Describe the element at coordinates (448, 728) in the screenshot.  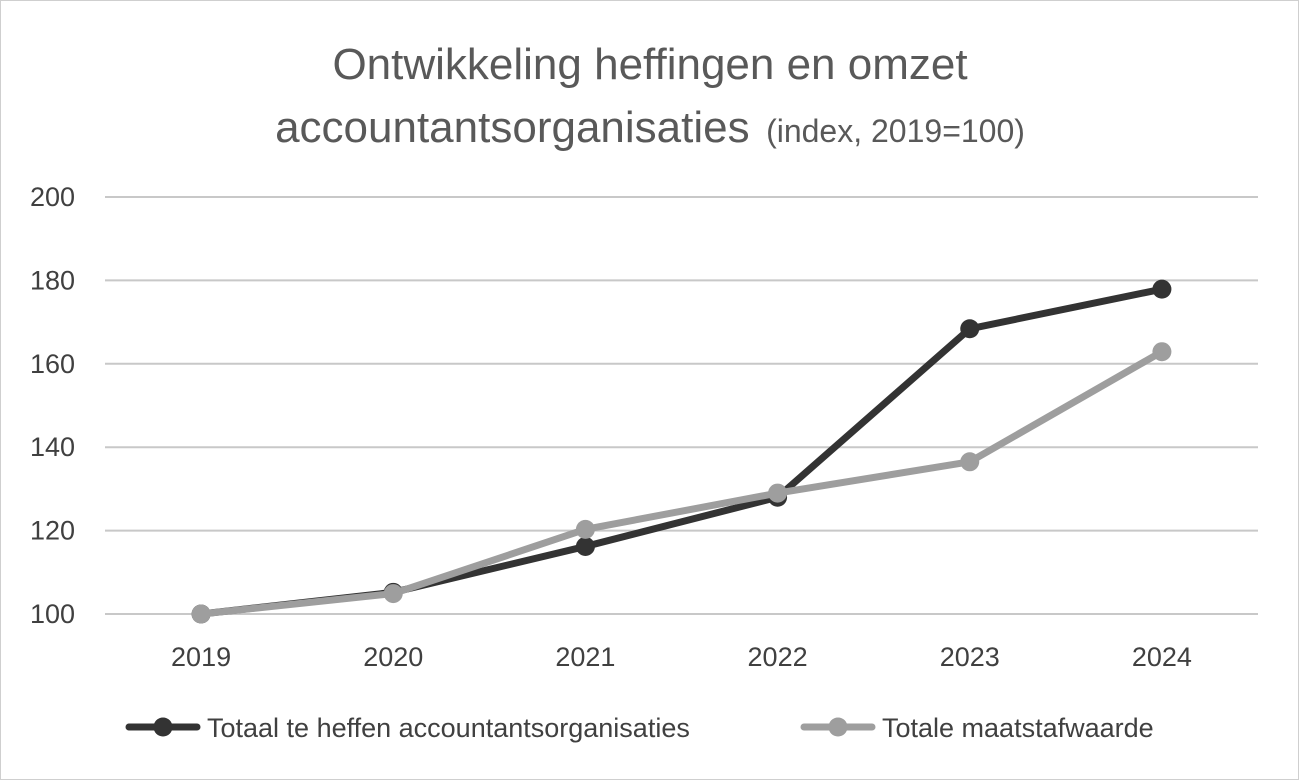
I see `legend-label: Totaal te heffen accountantsorganisaties` at that location.